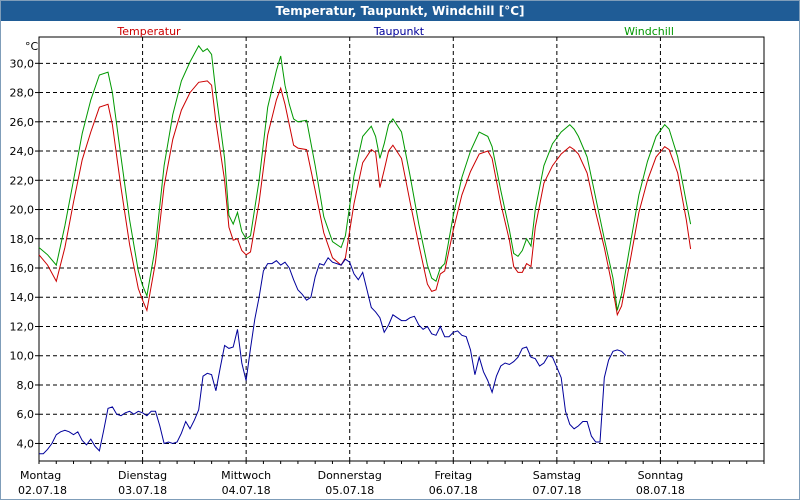  What do you see at coordinates (556, 490) in the screenshot?
I see `x-date-label: 07.07.18` at bounding box center [556, 490].